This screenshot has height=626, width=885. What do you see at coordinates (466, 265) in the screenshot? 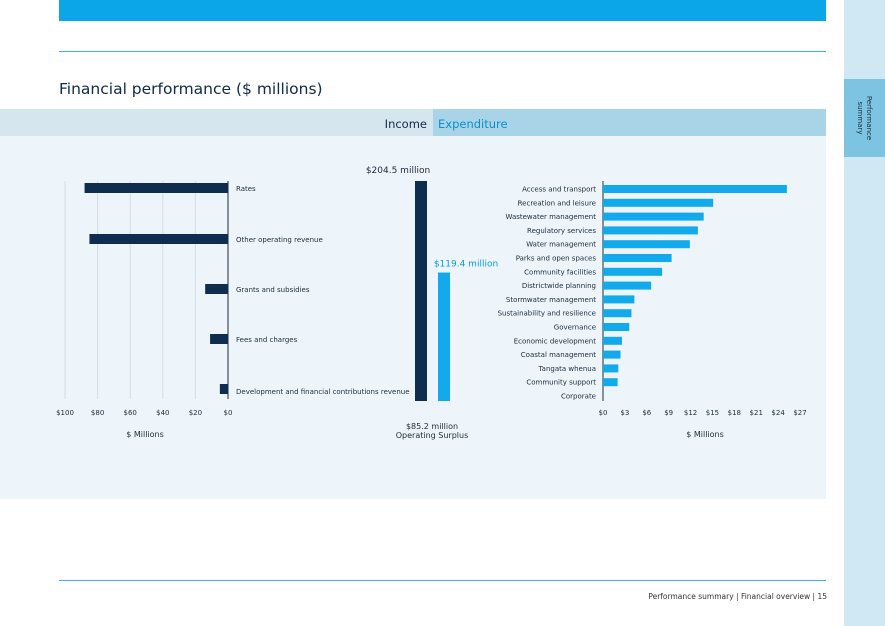
I see `expenditure-total-label: $119.4 million` at bounding box center [466, 265].